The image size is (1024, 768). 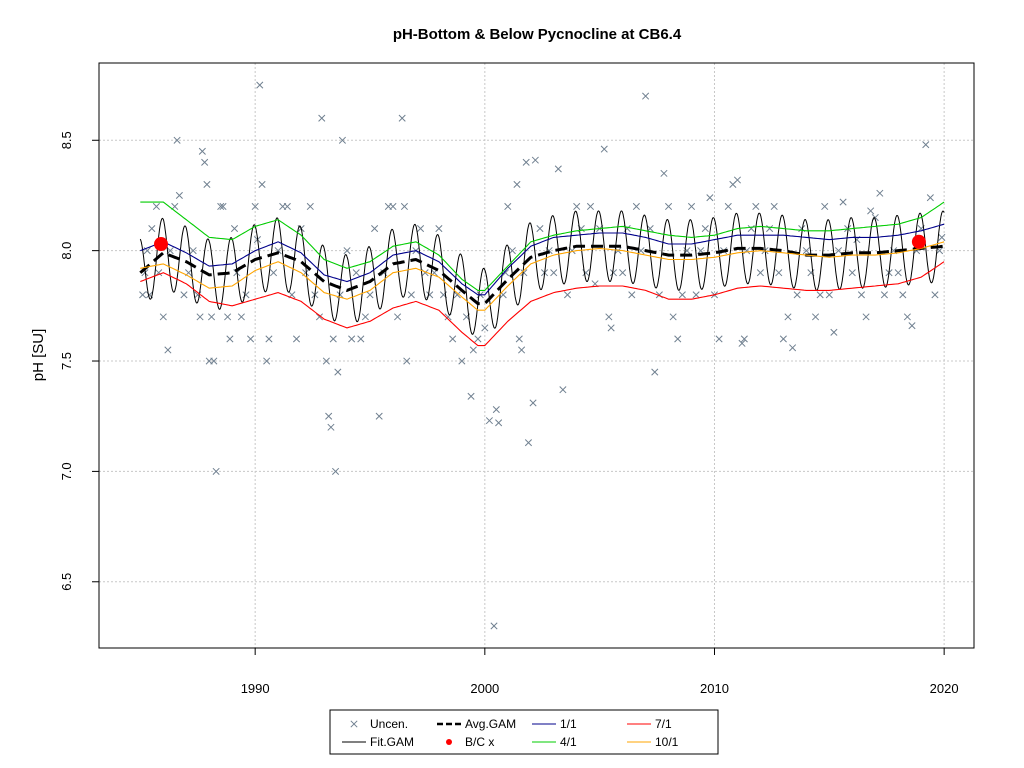 What do you see at coordinates (484, 688) in the screenshot?
I see `x-tick-label: 2000` at bounding box center [484, 688].